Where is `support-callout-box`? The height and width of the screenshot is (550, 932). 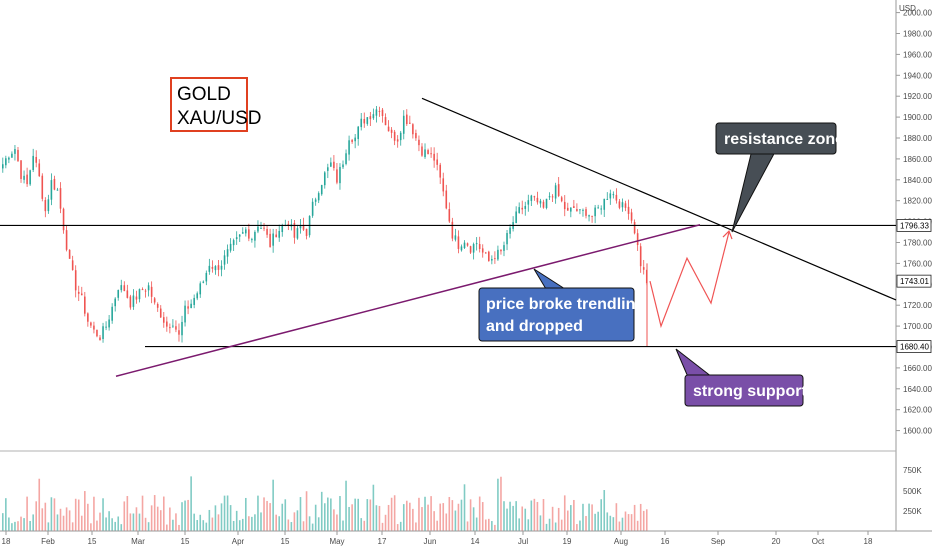 support-callout-box is located at coordinates (744, 390).